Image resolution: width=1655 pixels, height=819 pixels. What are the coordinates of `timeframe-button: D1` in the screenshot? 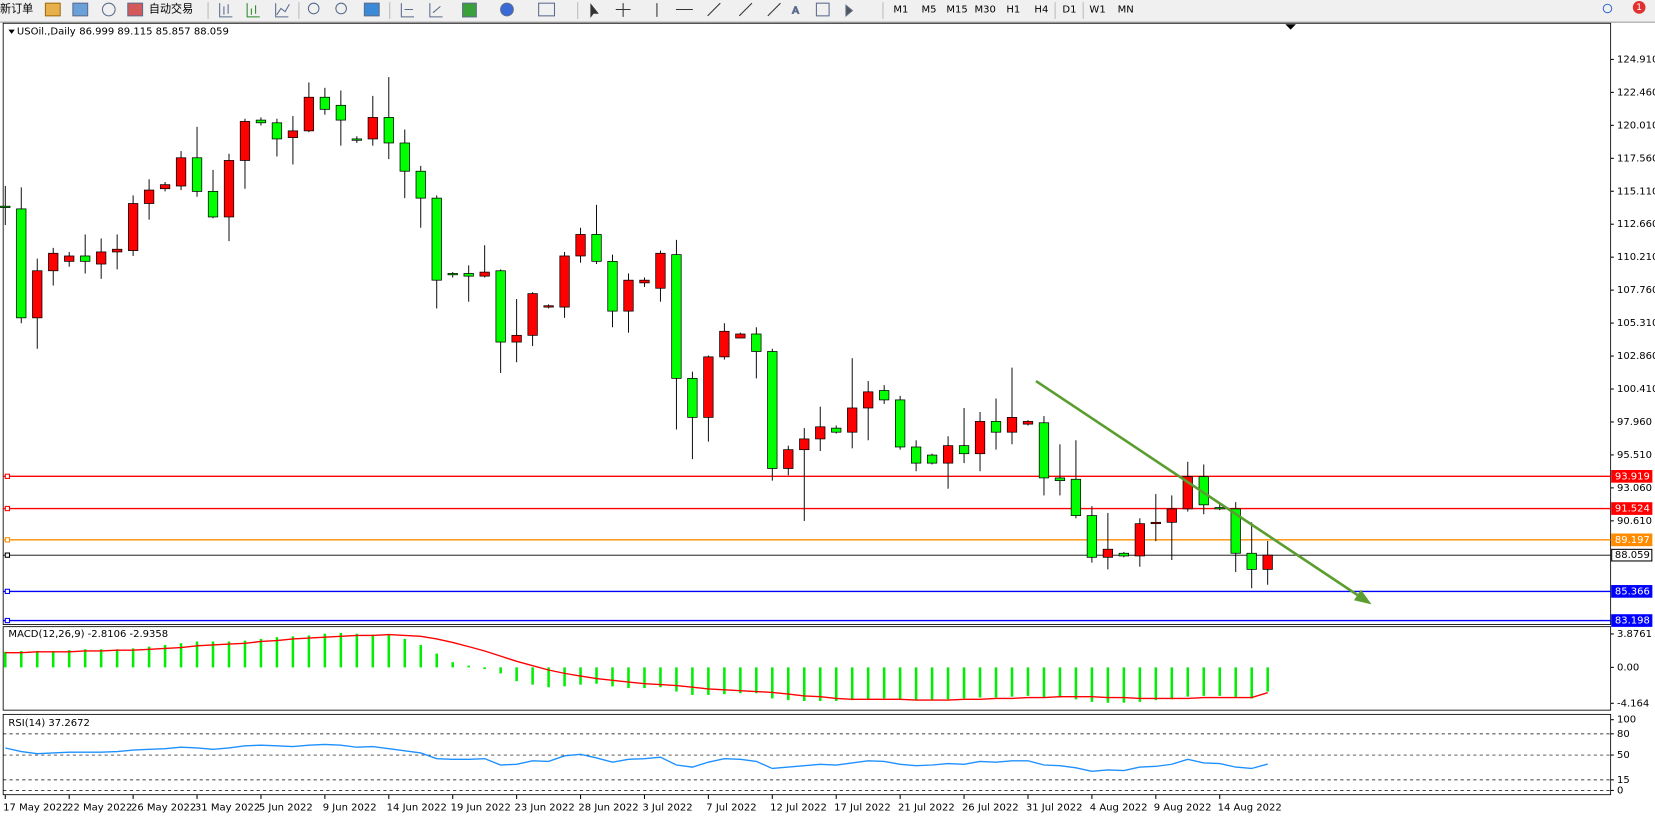 It's located at (1069, 10).